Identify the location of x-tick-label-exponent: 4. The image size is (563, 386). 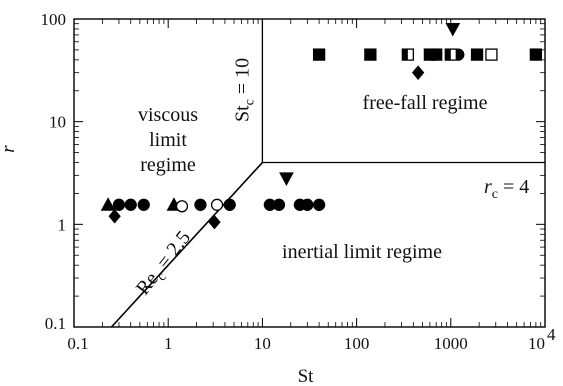
(551, 334).